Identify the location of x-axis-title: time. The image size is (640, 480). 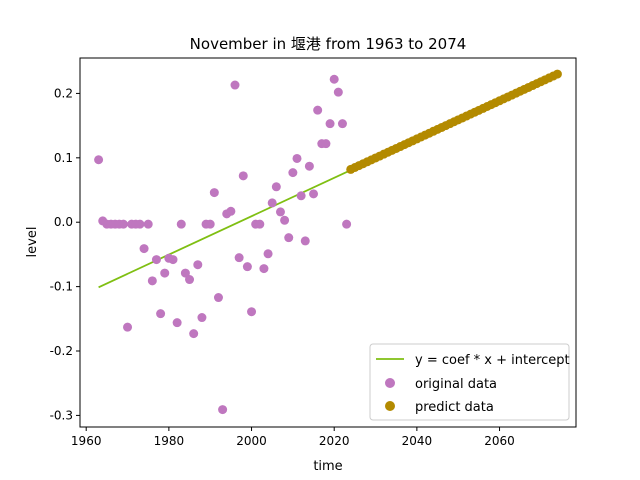
(327, 466).